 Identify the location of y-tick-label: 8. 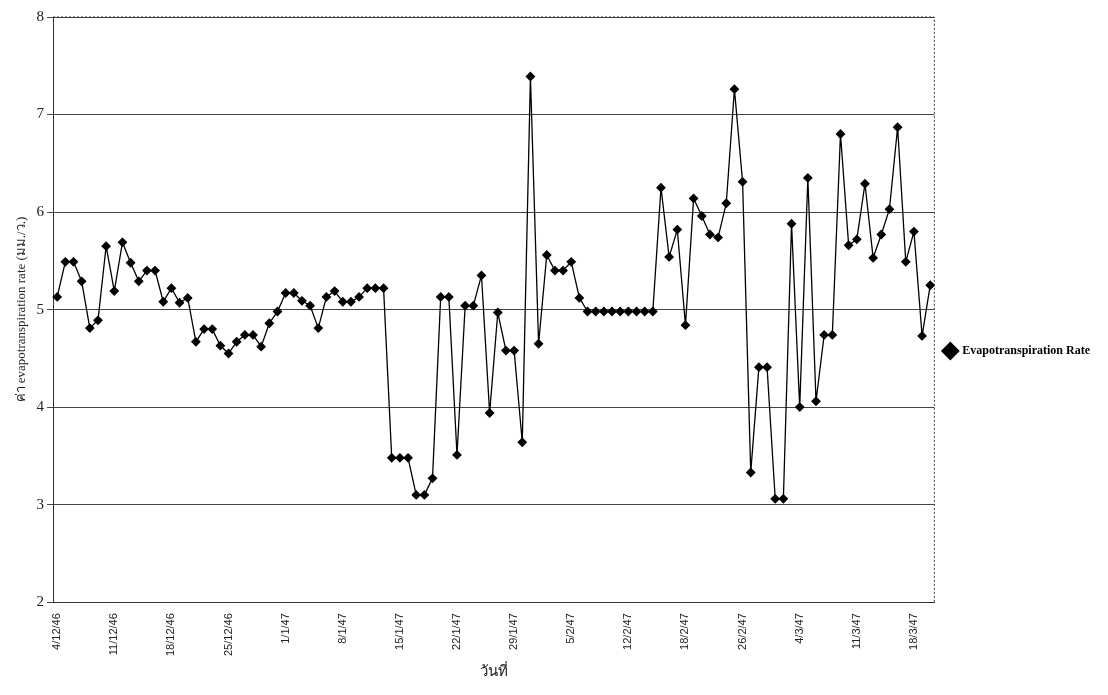
(40, 15).